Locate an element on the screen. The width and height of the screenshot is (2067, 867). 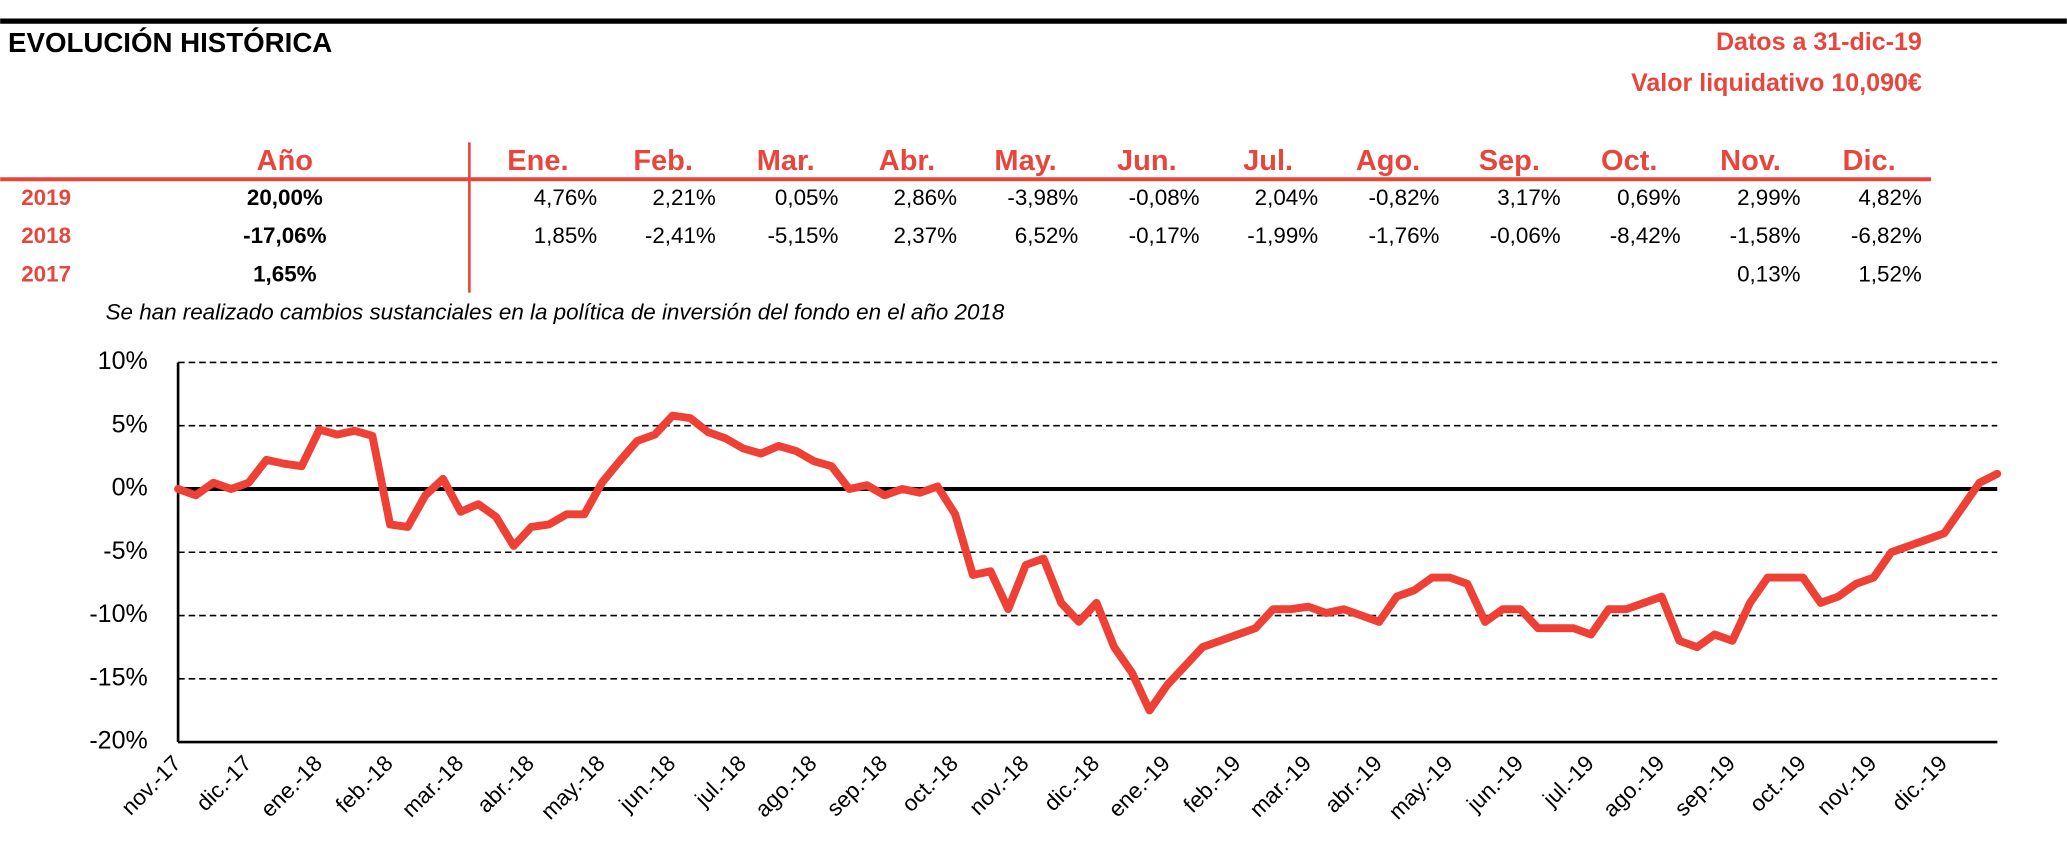
row-annual: 20,00% is located at coordinates (285, 197).